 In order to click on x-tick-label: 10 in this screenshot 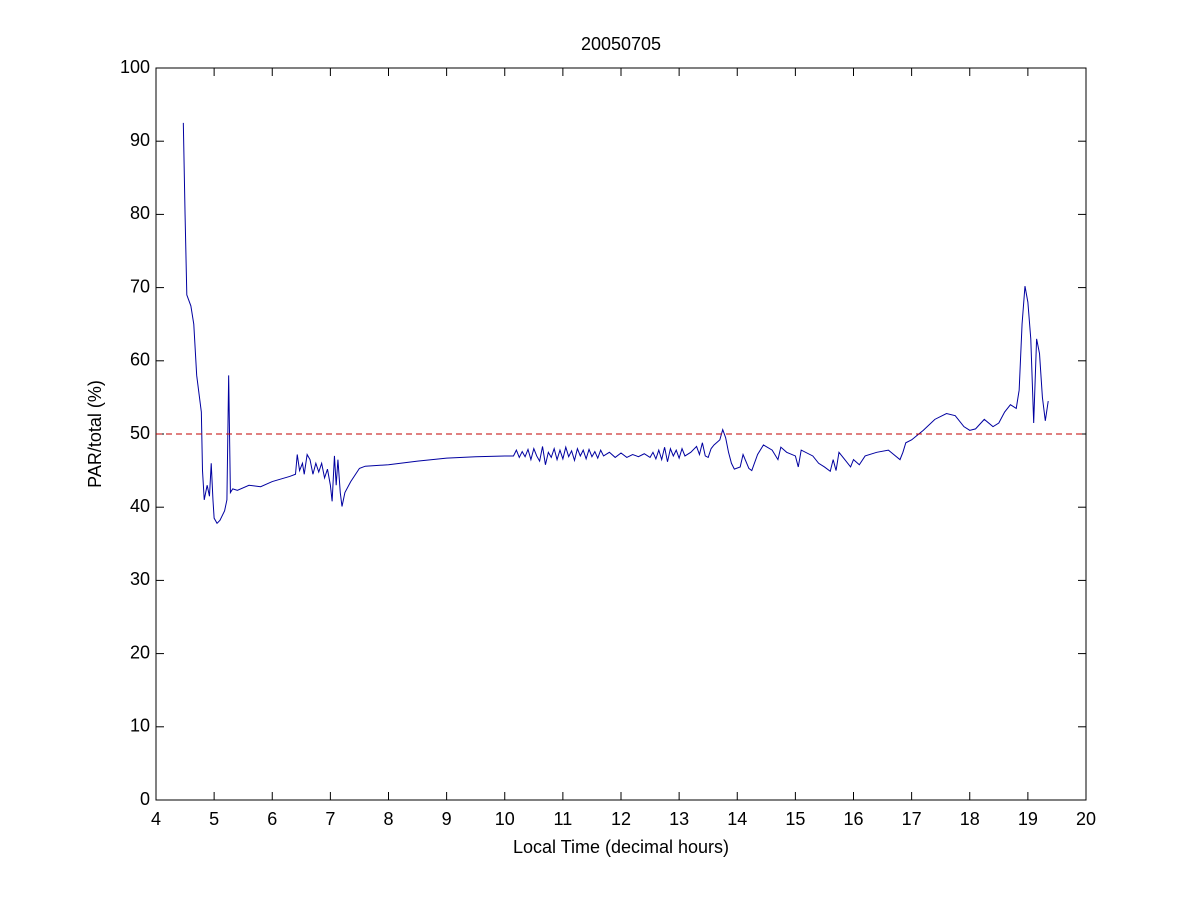, I will do `click(505, 819)`.